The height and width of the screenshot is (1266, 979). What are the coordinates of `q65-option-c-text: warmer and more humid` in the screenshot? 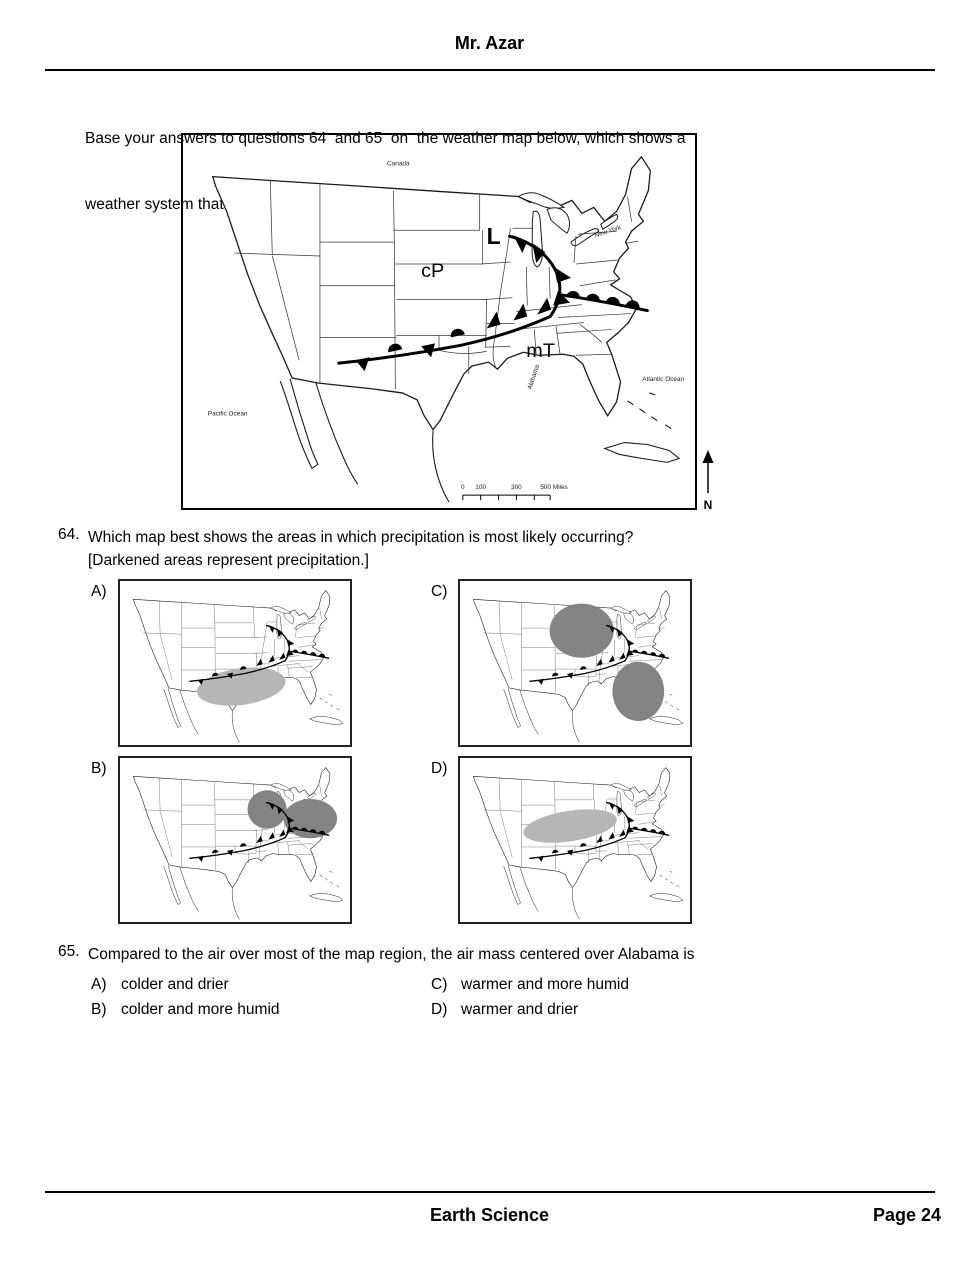 It's located at (545, 984).